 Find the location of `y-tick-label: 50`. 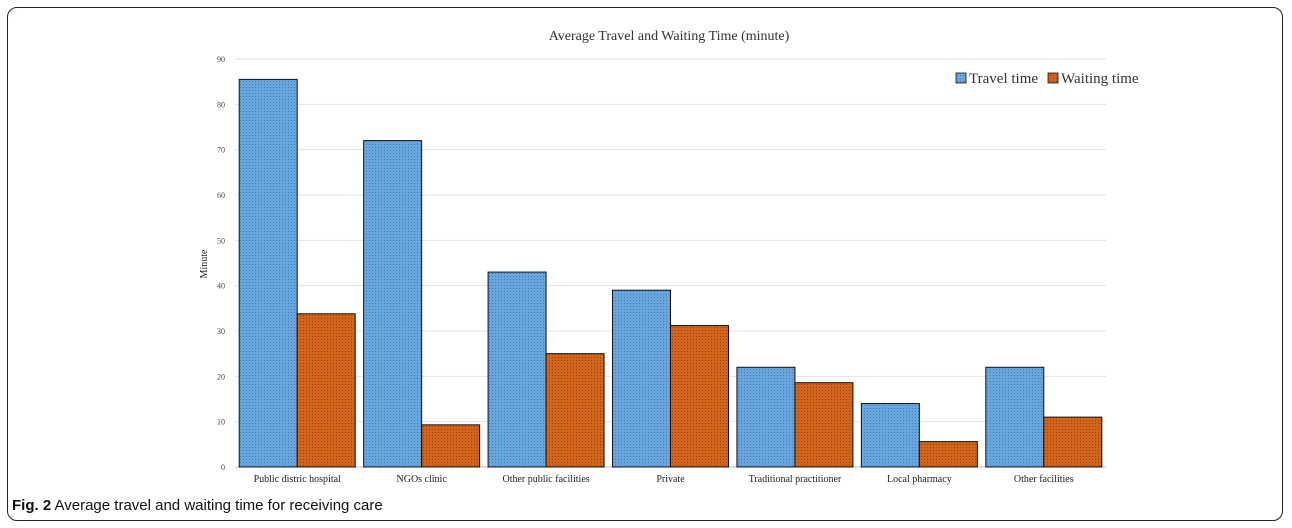

y-tick-label: 50 is located at coordinates (221, 240).